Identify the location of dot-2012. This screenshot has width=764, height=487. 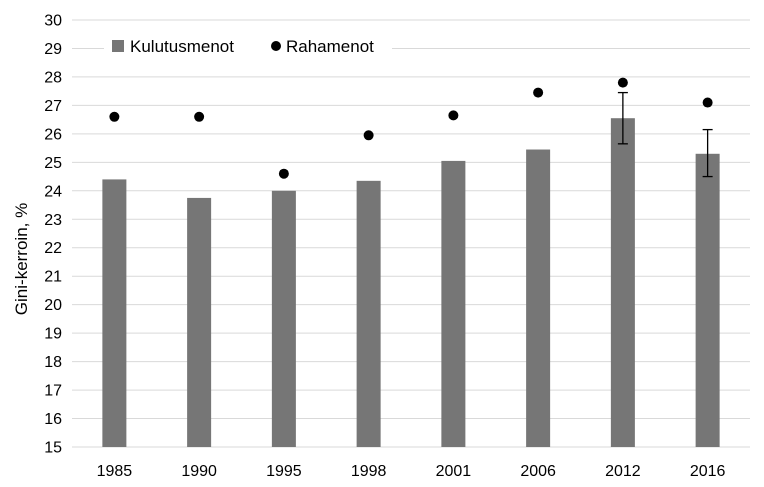
(622, 82).